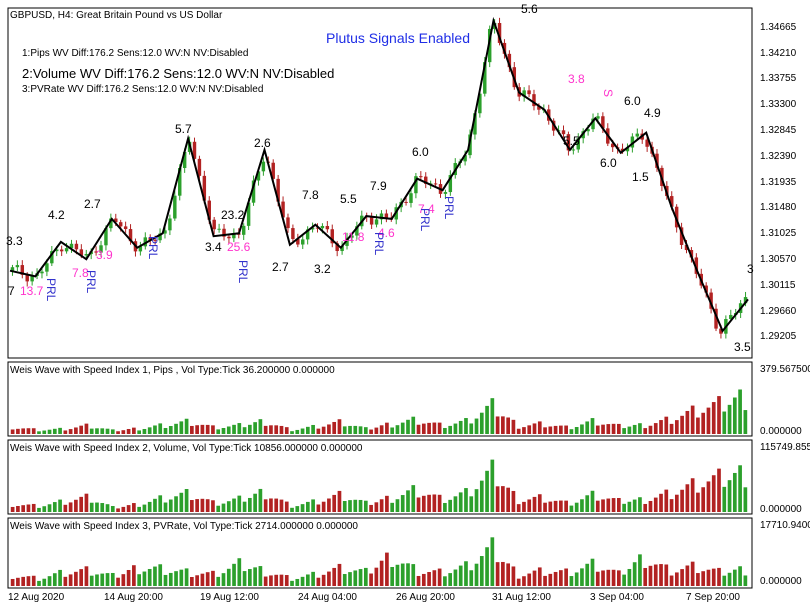  What do you see at coordinates (348, 199) in the screenshot?
I see `wave-label: 5.5` at bounding box center [348, 199].